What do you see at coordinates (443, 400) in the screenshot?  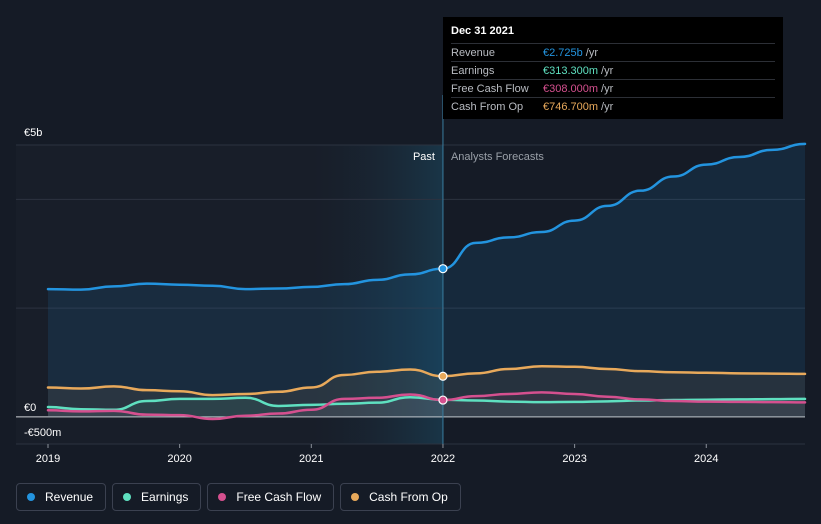 I see `fcf-marker` at bounding box center [443, 400].